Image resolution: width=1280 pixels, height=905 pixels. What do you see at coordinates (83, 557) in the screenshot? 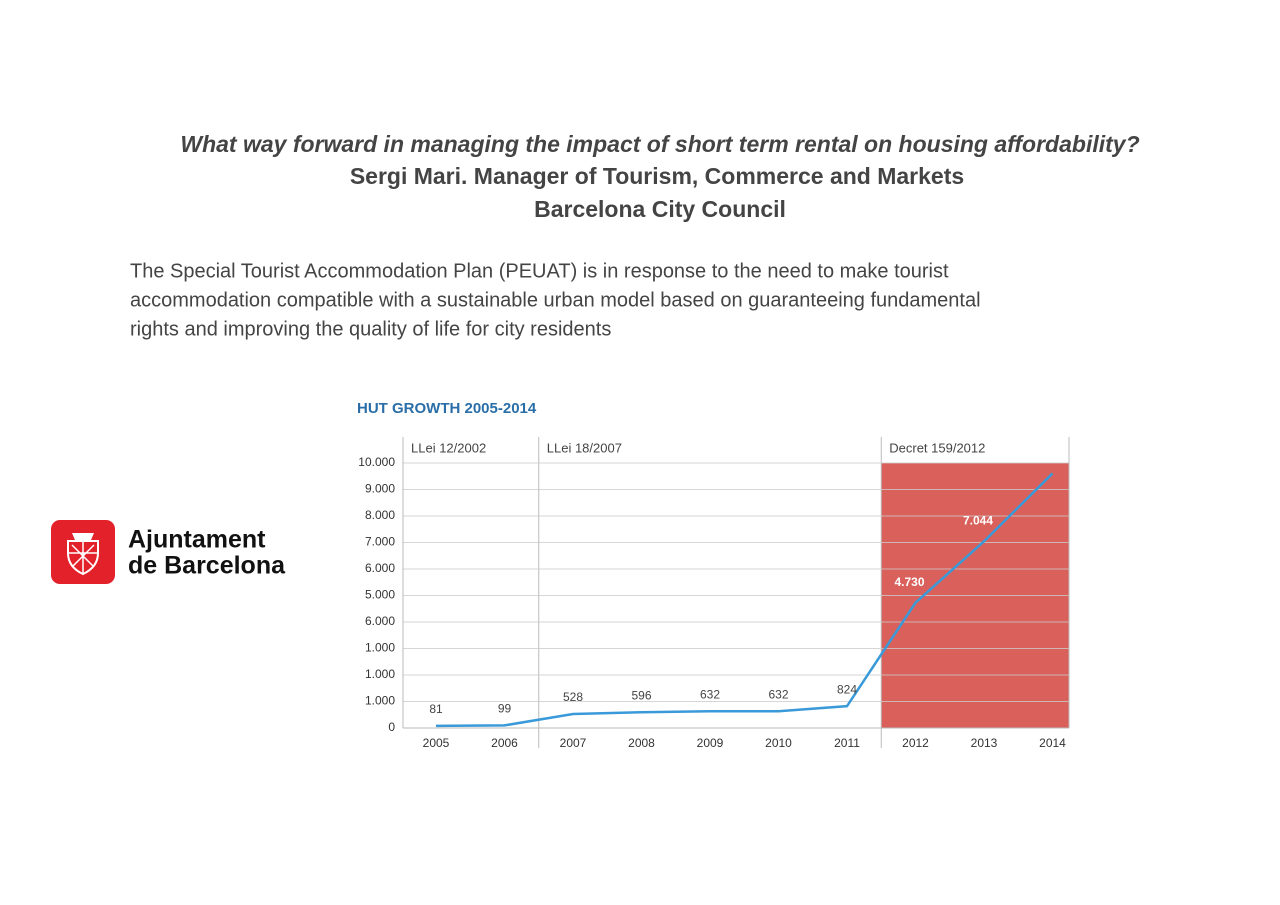
I see `logo-cross` at bounding box center [83, 557].